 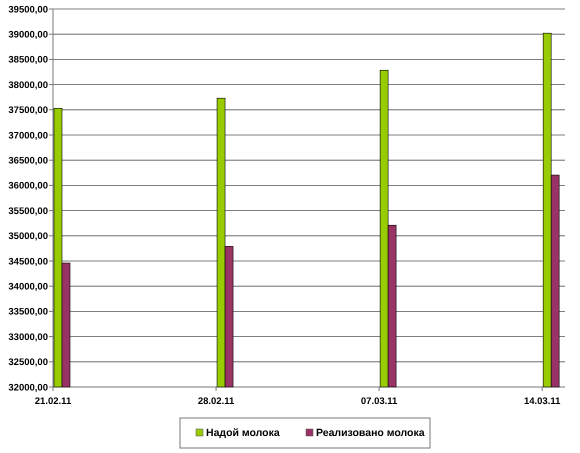 I want to click on y-tick-label: 38500,00, so click(x=28, y=60).